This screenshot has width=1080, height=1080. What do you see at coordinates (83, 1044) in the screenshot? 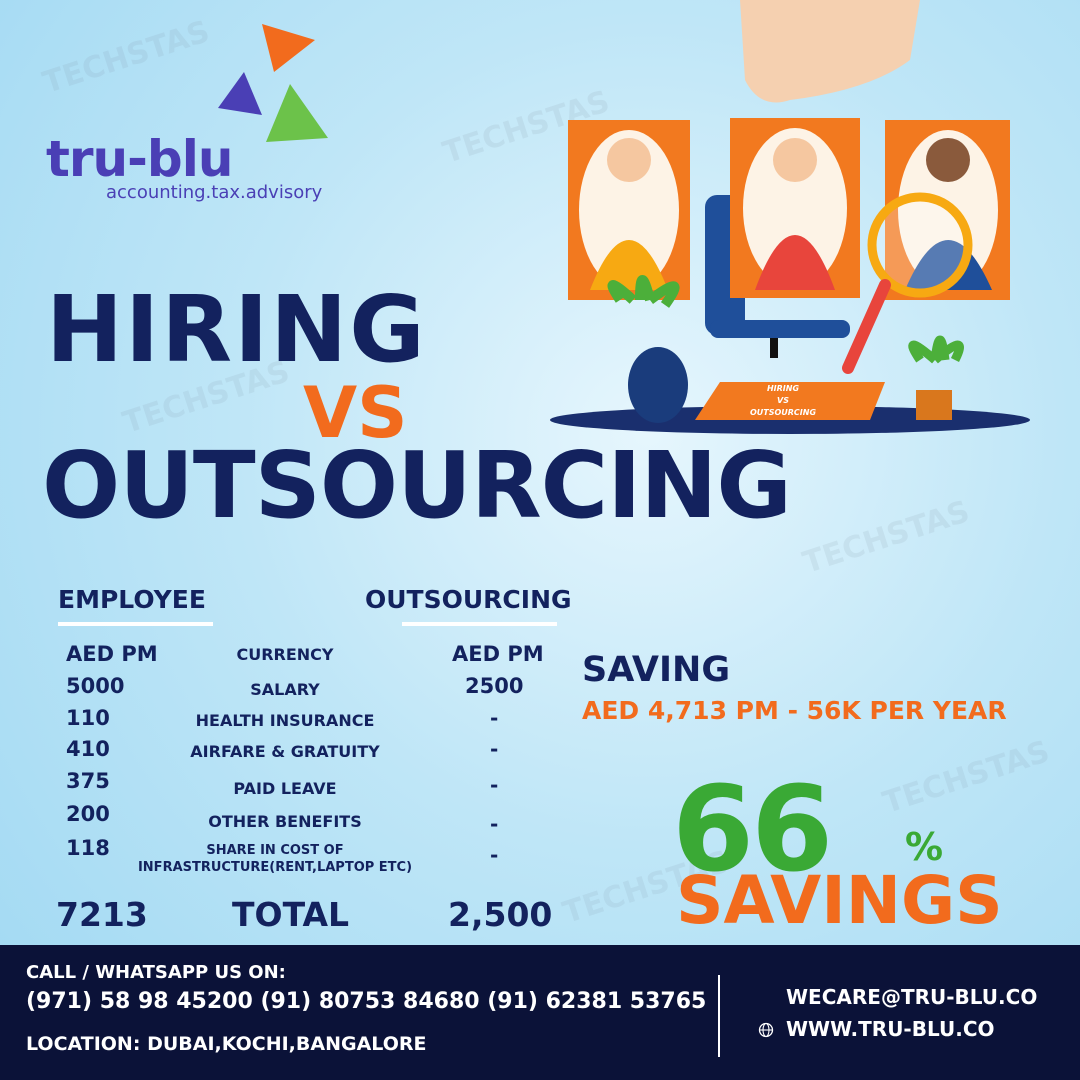
I see `location-label: LOCATION:` at bounding box center [83, 1044].